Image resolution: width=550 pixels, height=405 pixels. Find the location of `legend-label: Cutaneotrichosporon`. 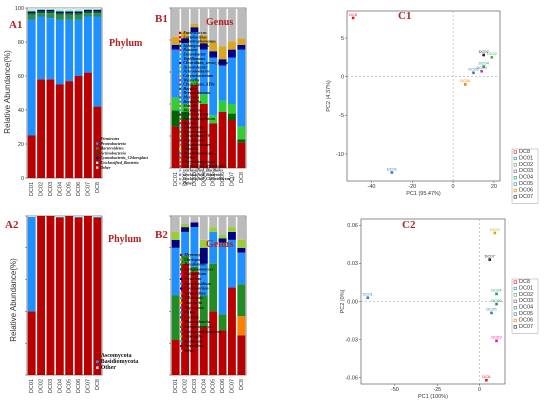

legend-label: Cutaneotrichosporon is located at coordinates (202, 331).